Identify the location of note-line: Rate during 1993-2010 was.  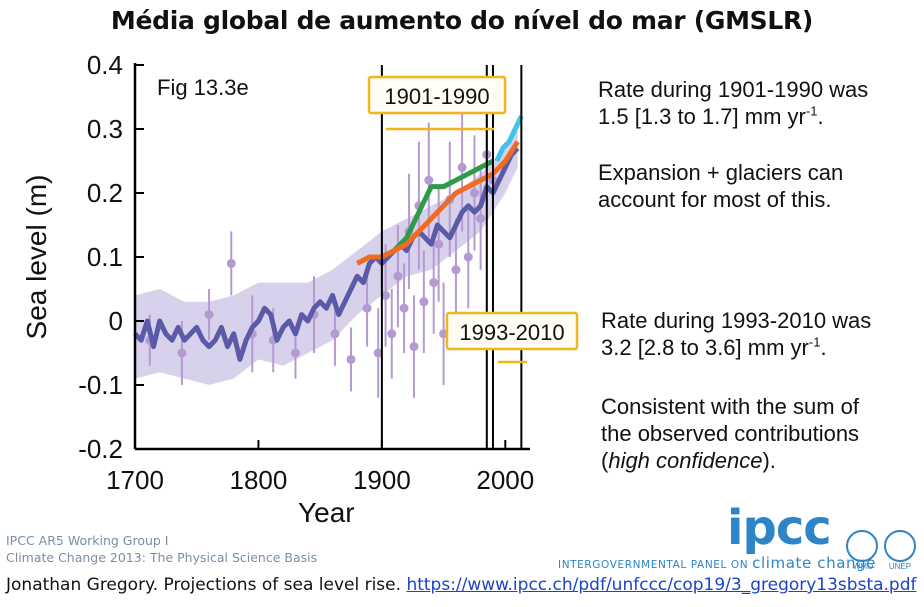
(736, 320).